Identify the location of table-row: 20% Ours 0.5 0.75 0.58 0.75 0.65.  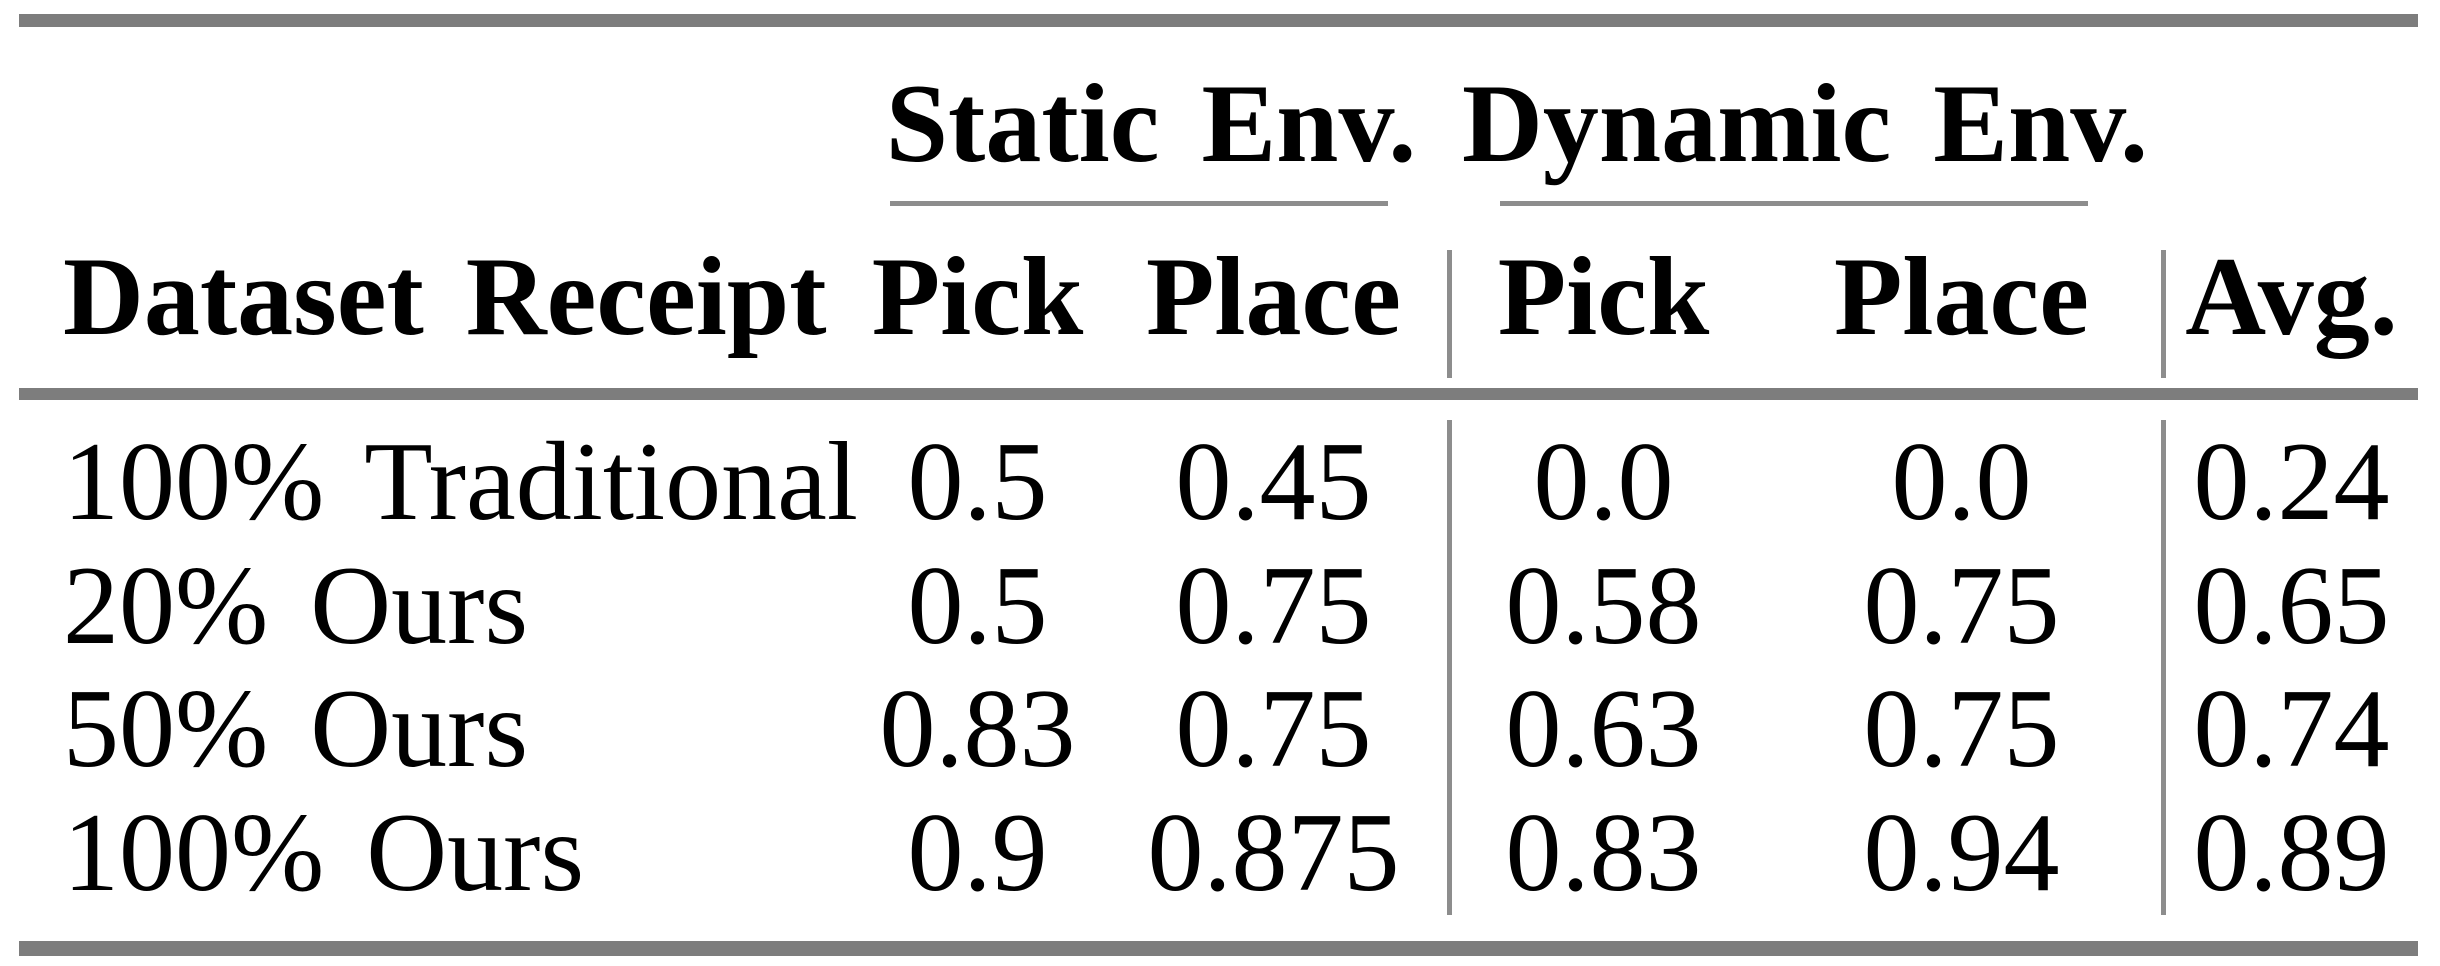
(1220, 606).